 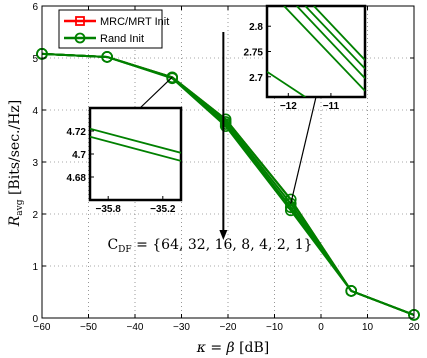 I want to click on inset-y-tick-label: 2.75, so click(x=254, y=53).